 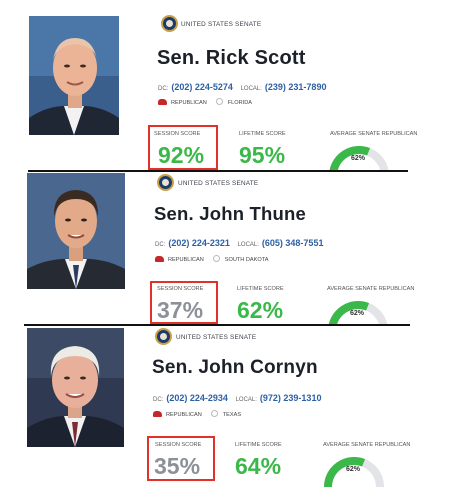 I want to click on lifetime-score-value: 64%, so click(x=258, y=466).